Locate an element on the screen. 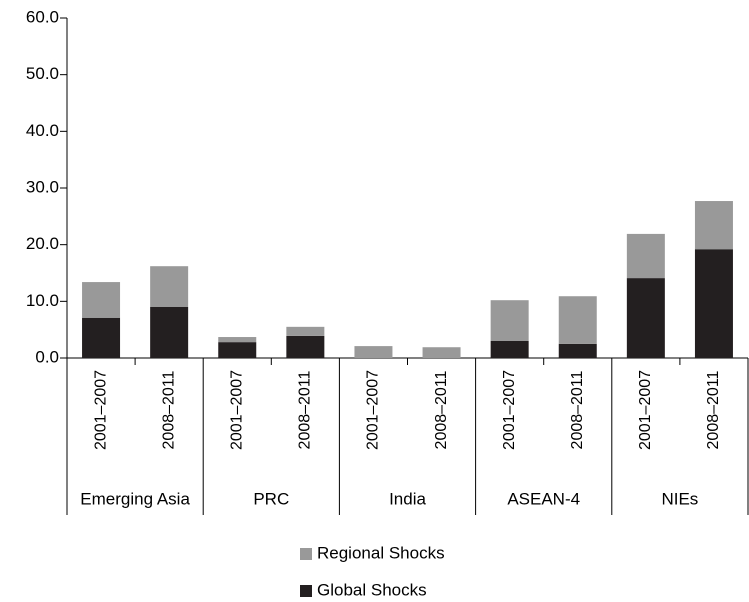  y-tick-label: 50.0 is located at coordinates (42, 73).